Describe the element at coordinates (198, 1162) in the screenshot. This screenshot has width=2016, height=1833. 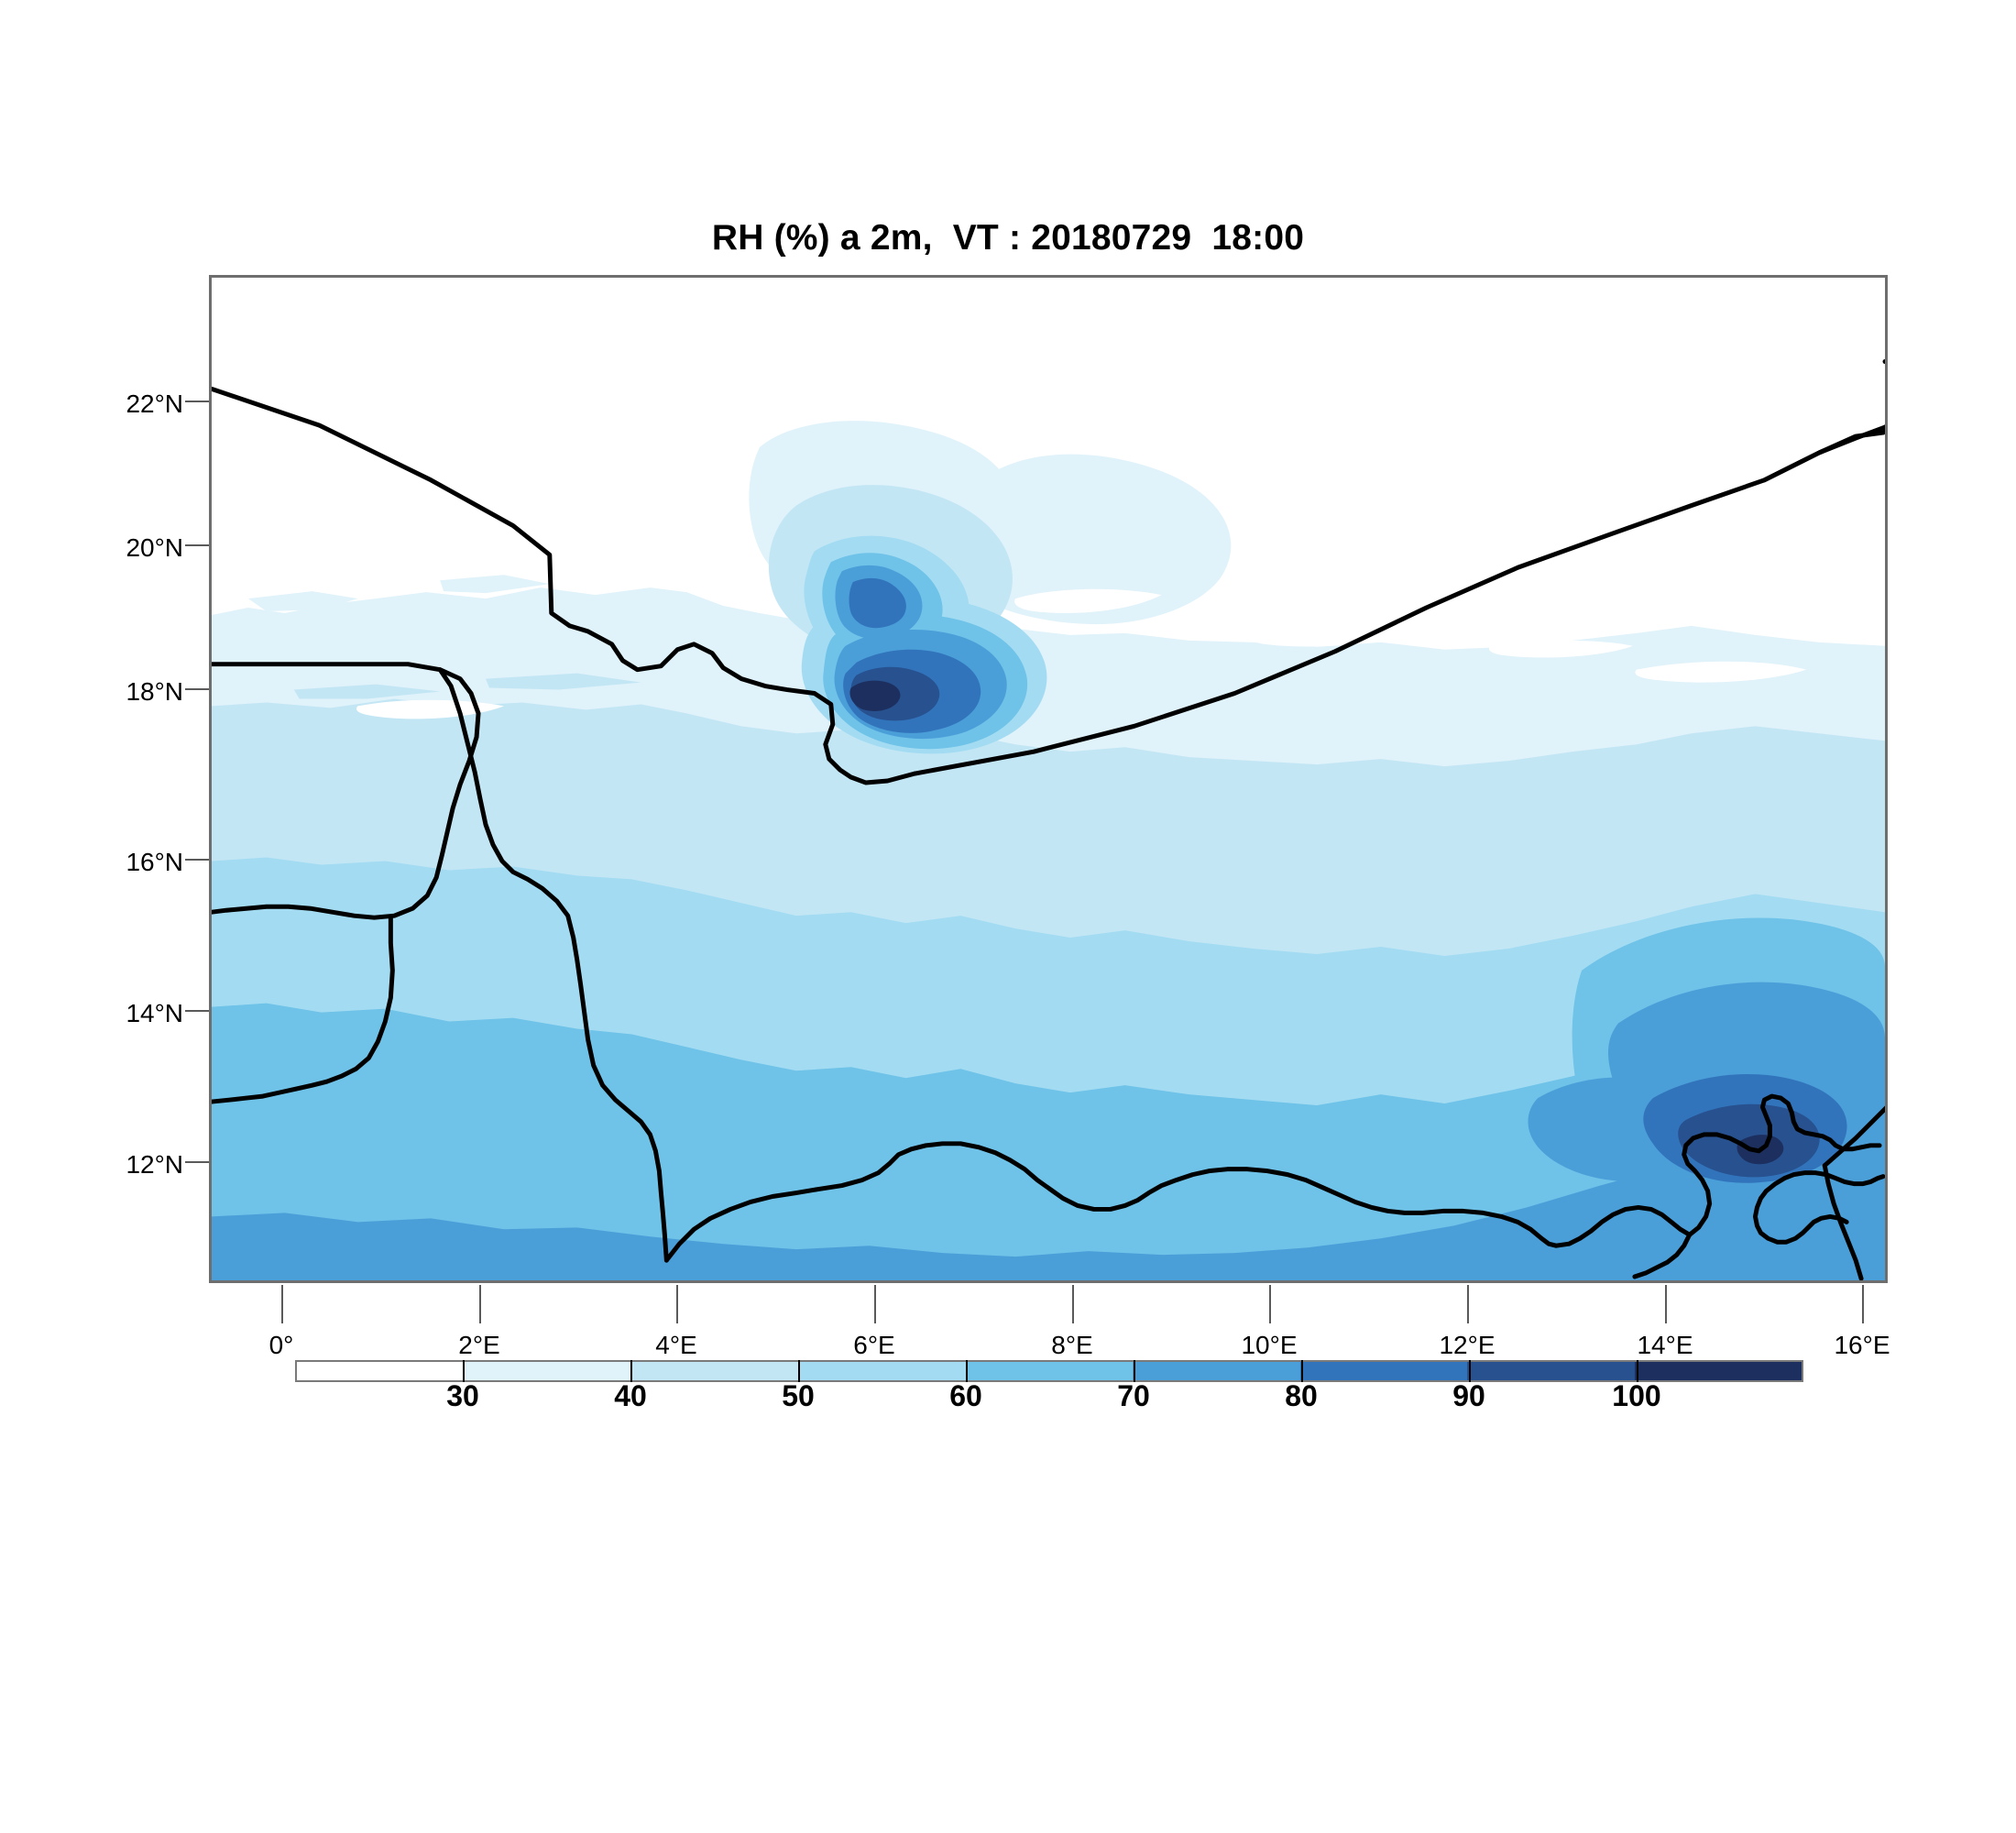
I see `y-axis-tick-12n` at that location.